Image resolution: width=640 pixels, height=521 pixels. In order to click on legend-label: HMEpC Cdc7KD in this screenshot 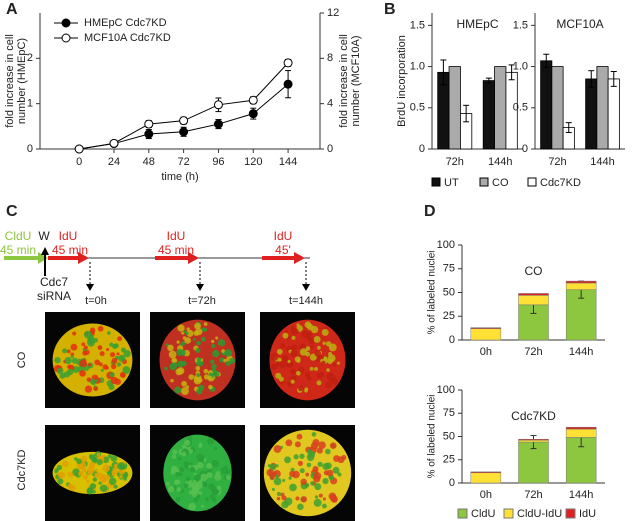, I will do `click(125, 23)`.